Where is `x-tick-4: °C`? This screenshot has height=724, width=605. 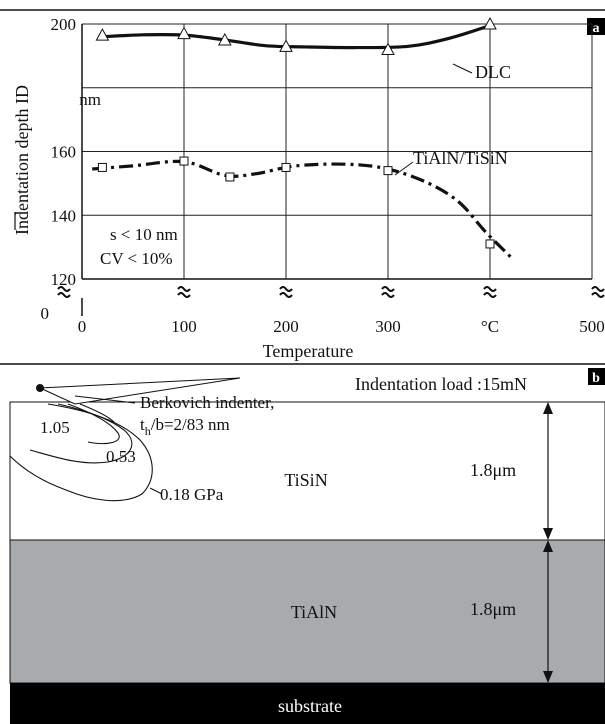 x-tick-4: °C is located at coordinates (490, 326).